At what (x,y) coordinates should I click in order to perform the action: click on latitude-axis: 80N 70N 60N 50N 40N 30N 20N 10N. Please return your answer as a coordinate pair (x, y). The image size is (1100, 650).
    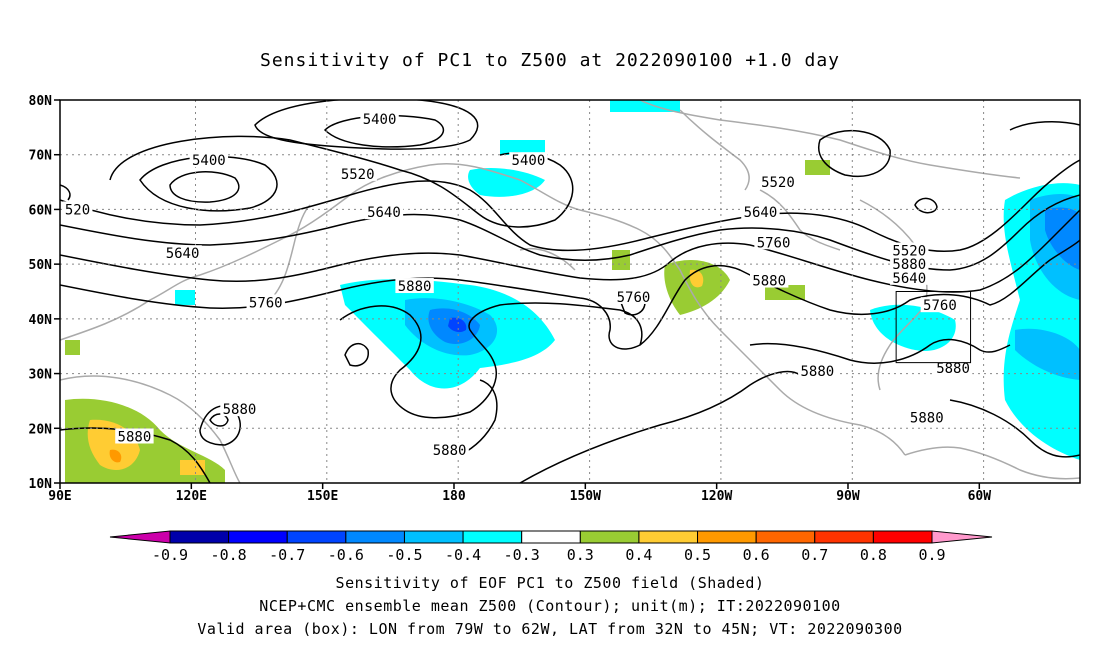
    Looking at the image, I should click on (44, 293).